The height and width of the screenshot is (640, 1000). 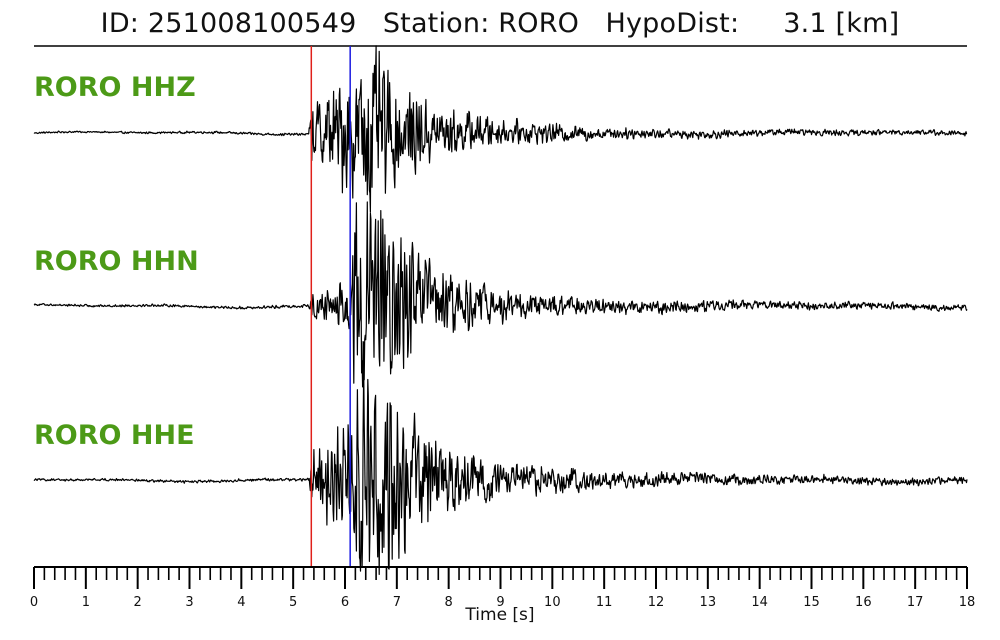 I want to click on x-tick-label: 18, so click(x=967, y=602).